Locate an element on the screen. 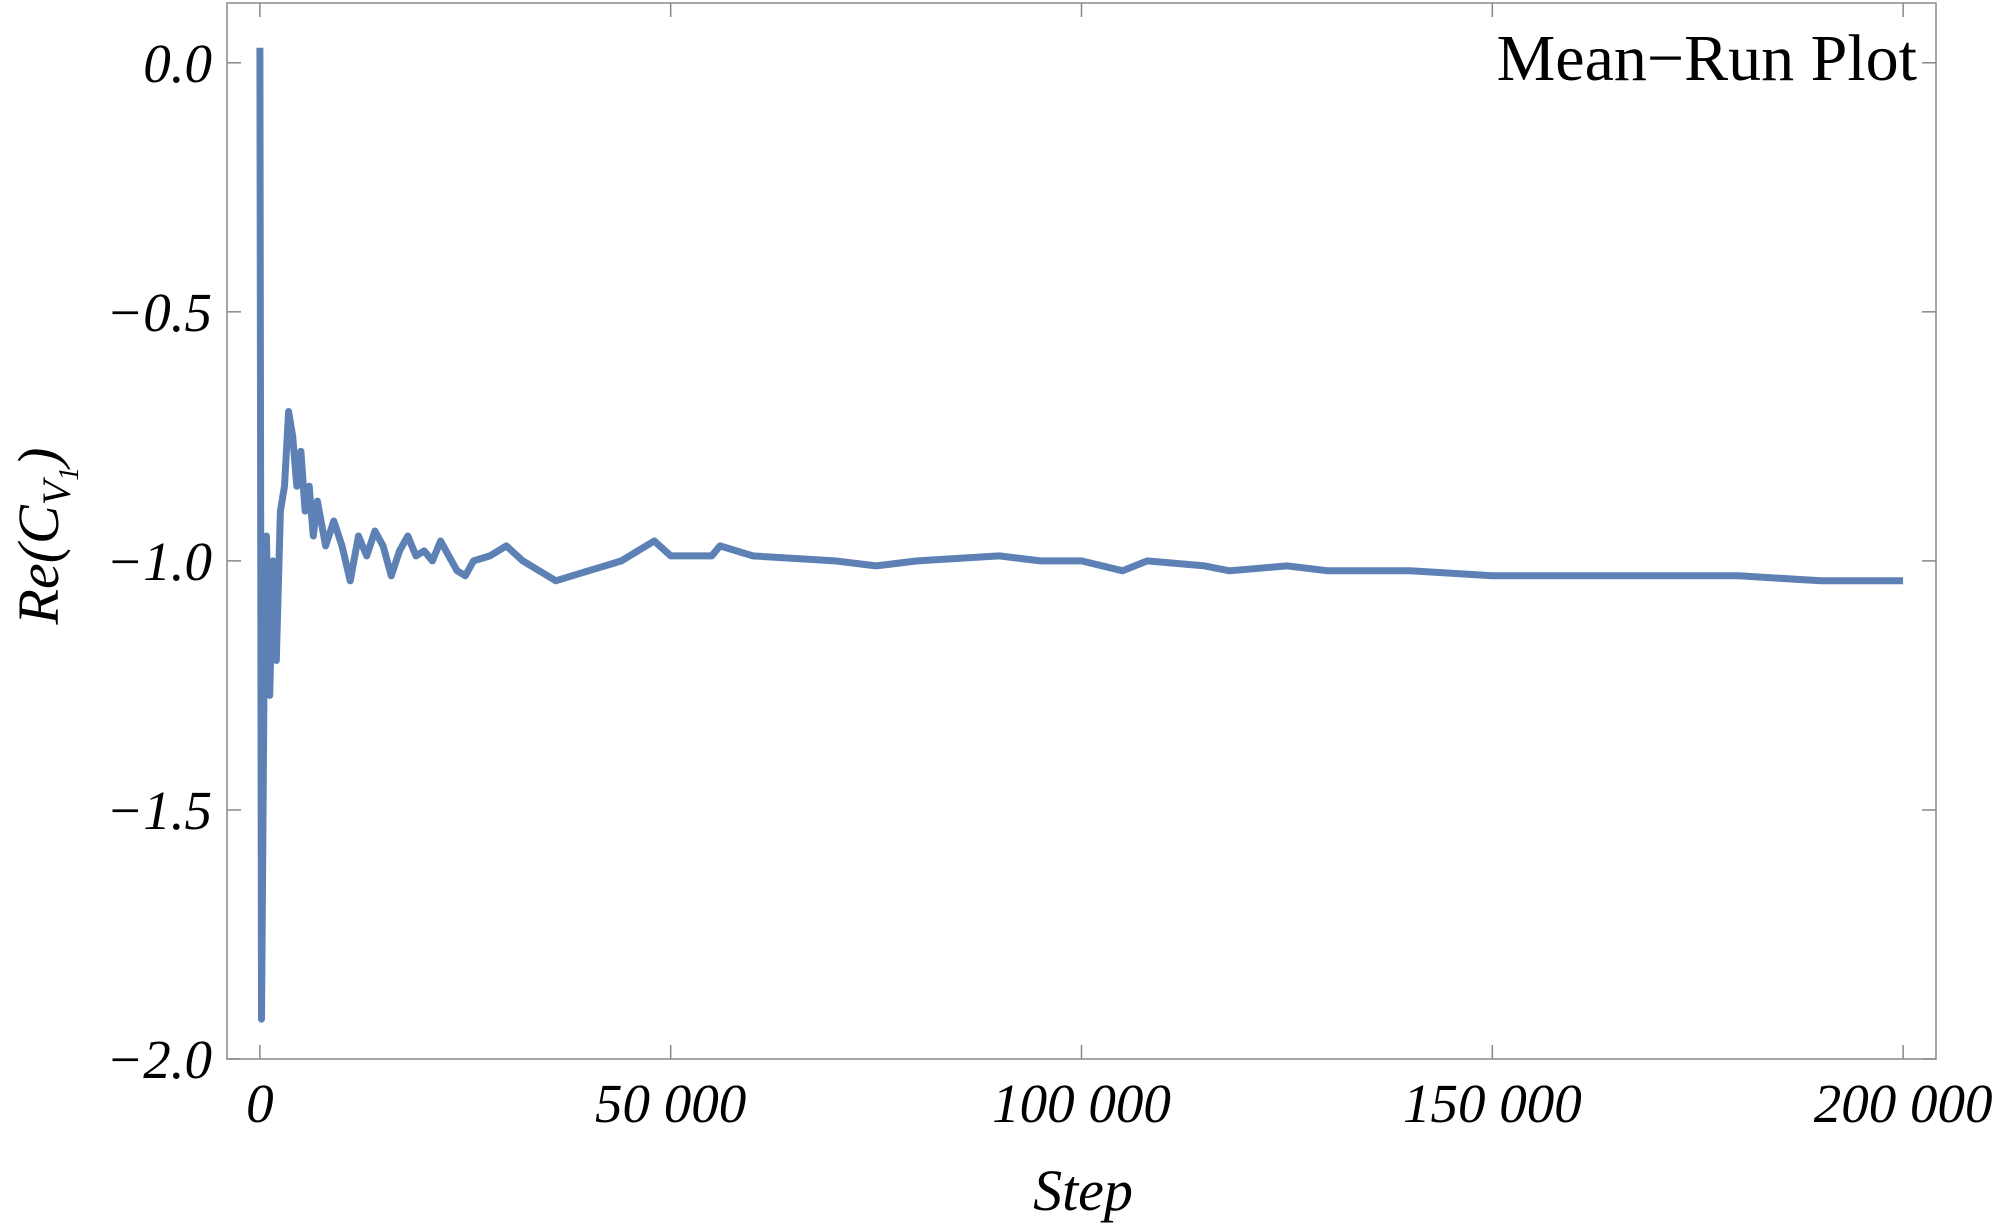 The height and width of the screenshot is (1227, 2000). x-tick-label: 0 is located at coordinates (260, 1103).